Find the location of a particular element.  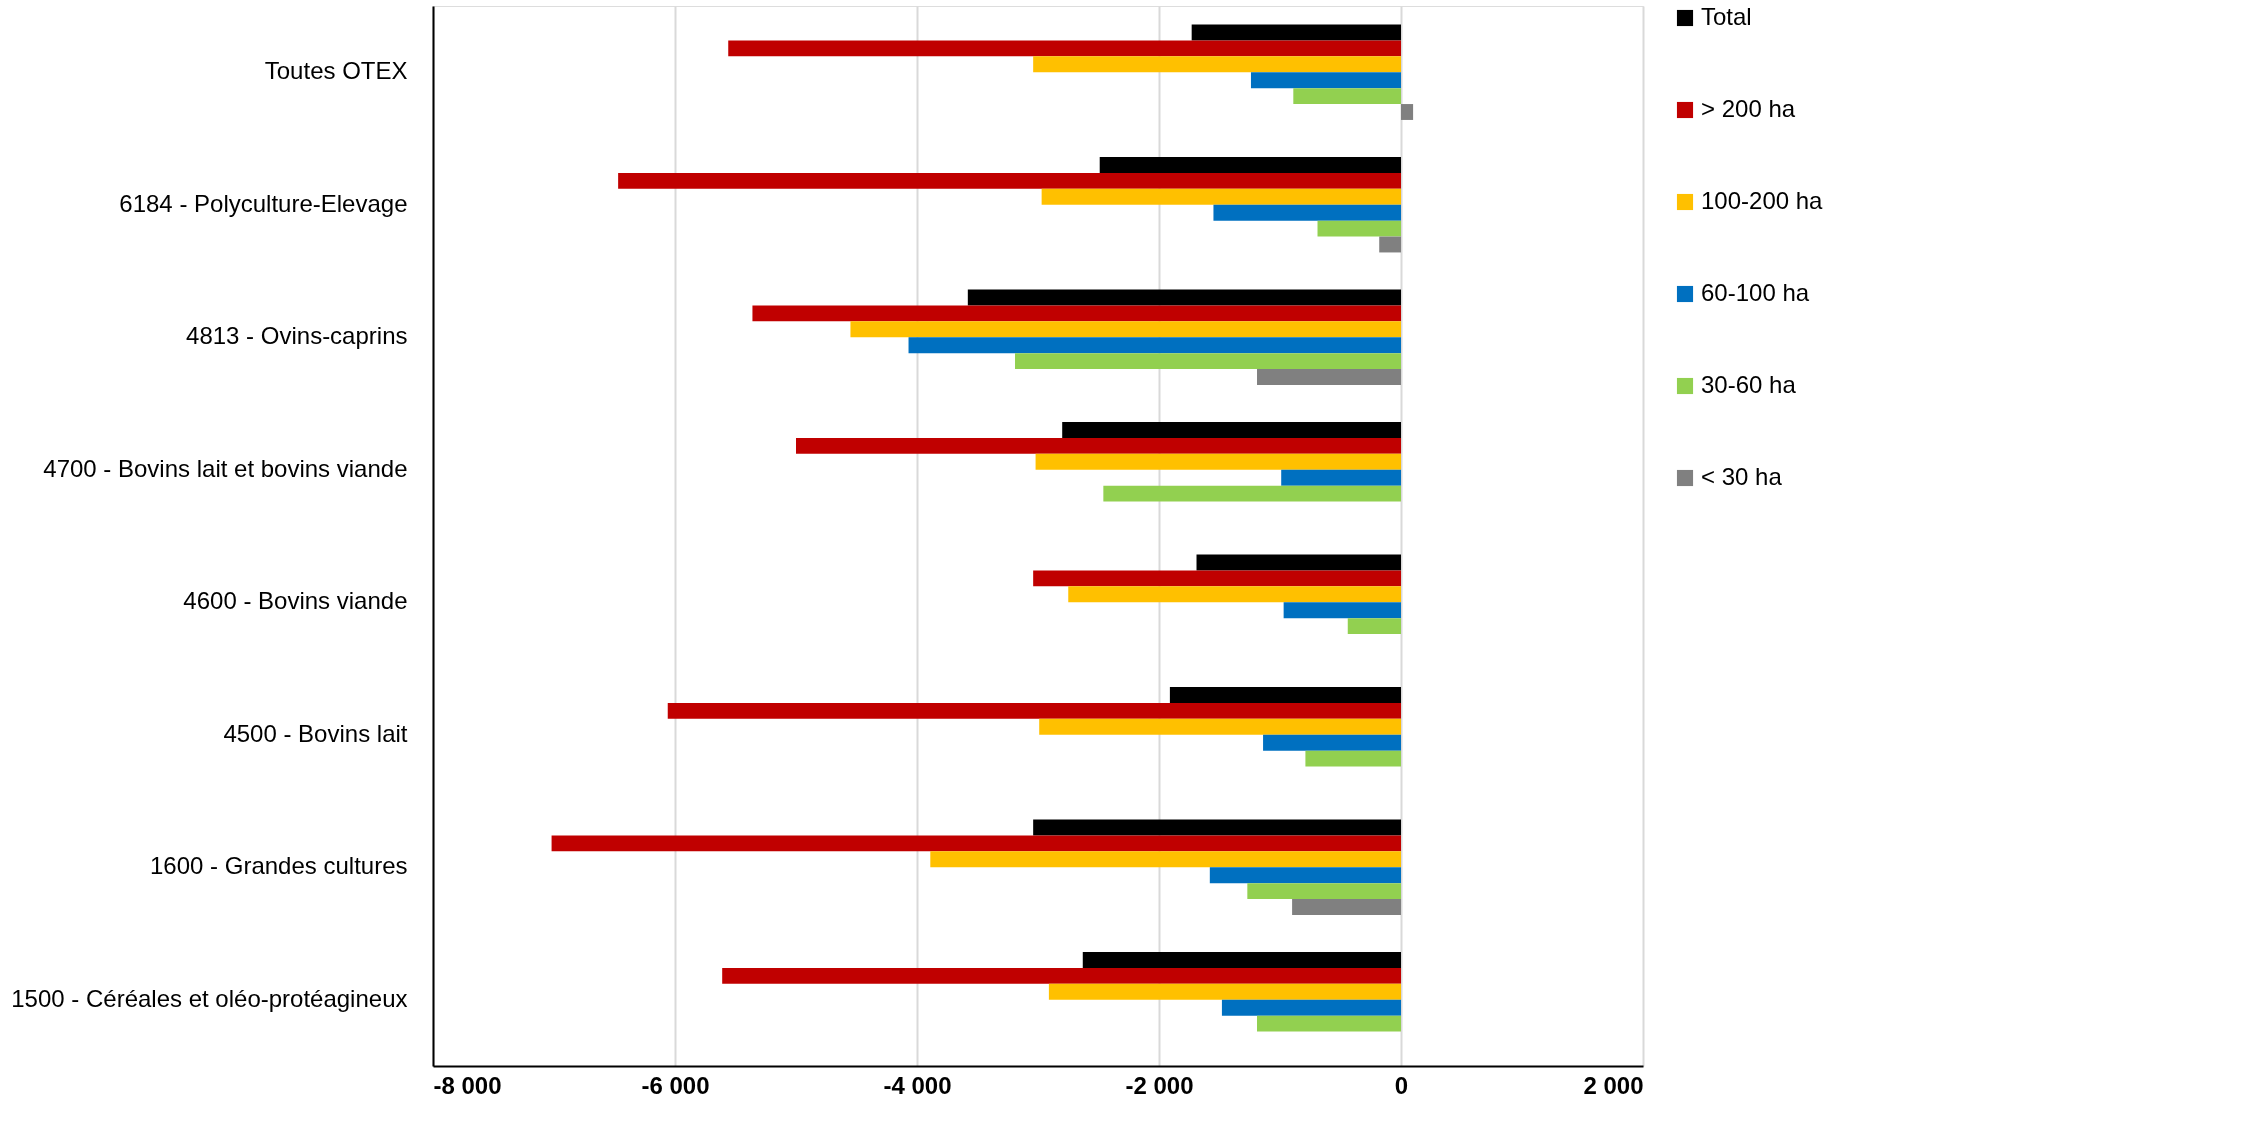

x-tick-label: 0 is located at coordinates (1401, 1085).